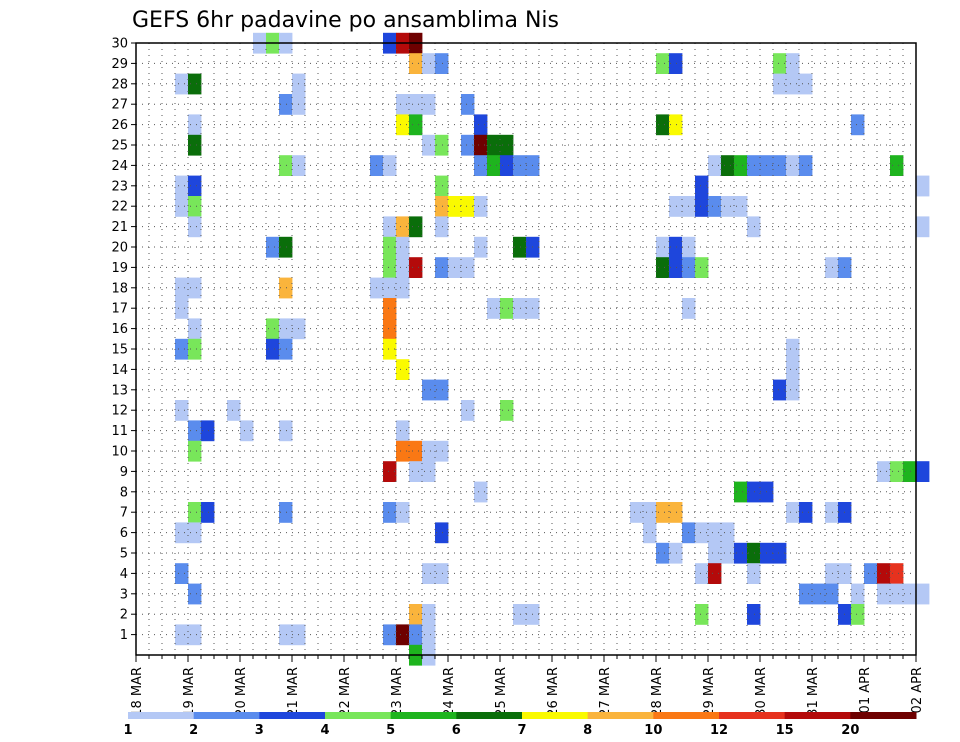 The width and height of the screenshot is (960, 742). Describe the element at coordinates (119, 207) in the screenshot. I see `y-tick-label: 22` at that location.